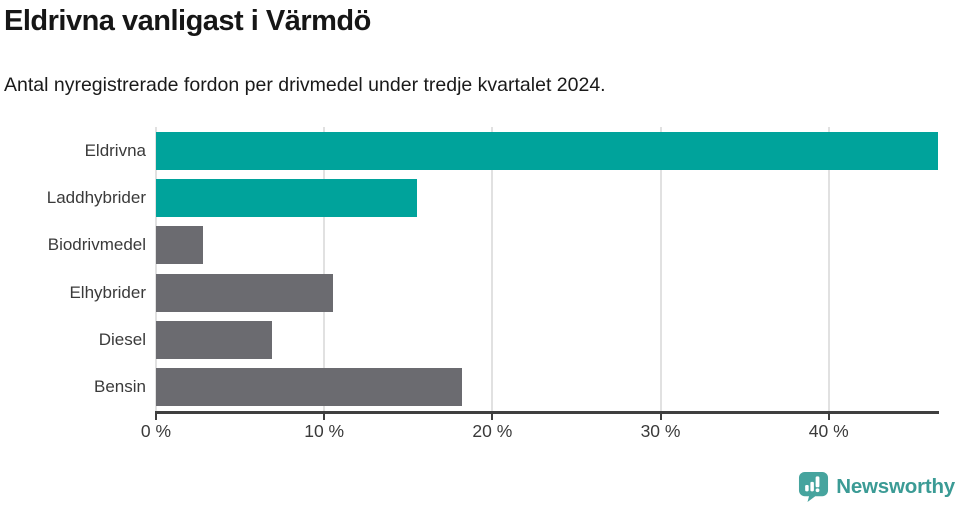  I want to click on x-axis-line, so click(547, 412).